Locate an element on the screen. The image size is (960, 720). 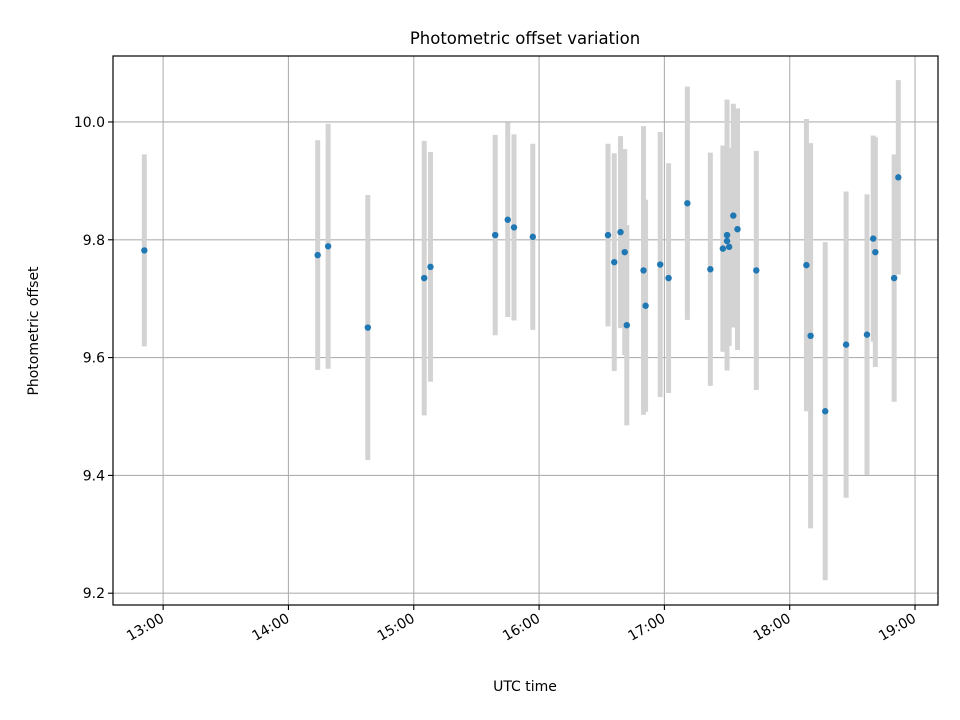
chart-title: Photometric offset variation is located at coordinates (525, 38).